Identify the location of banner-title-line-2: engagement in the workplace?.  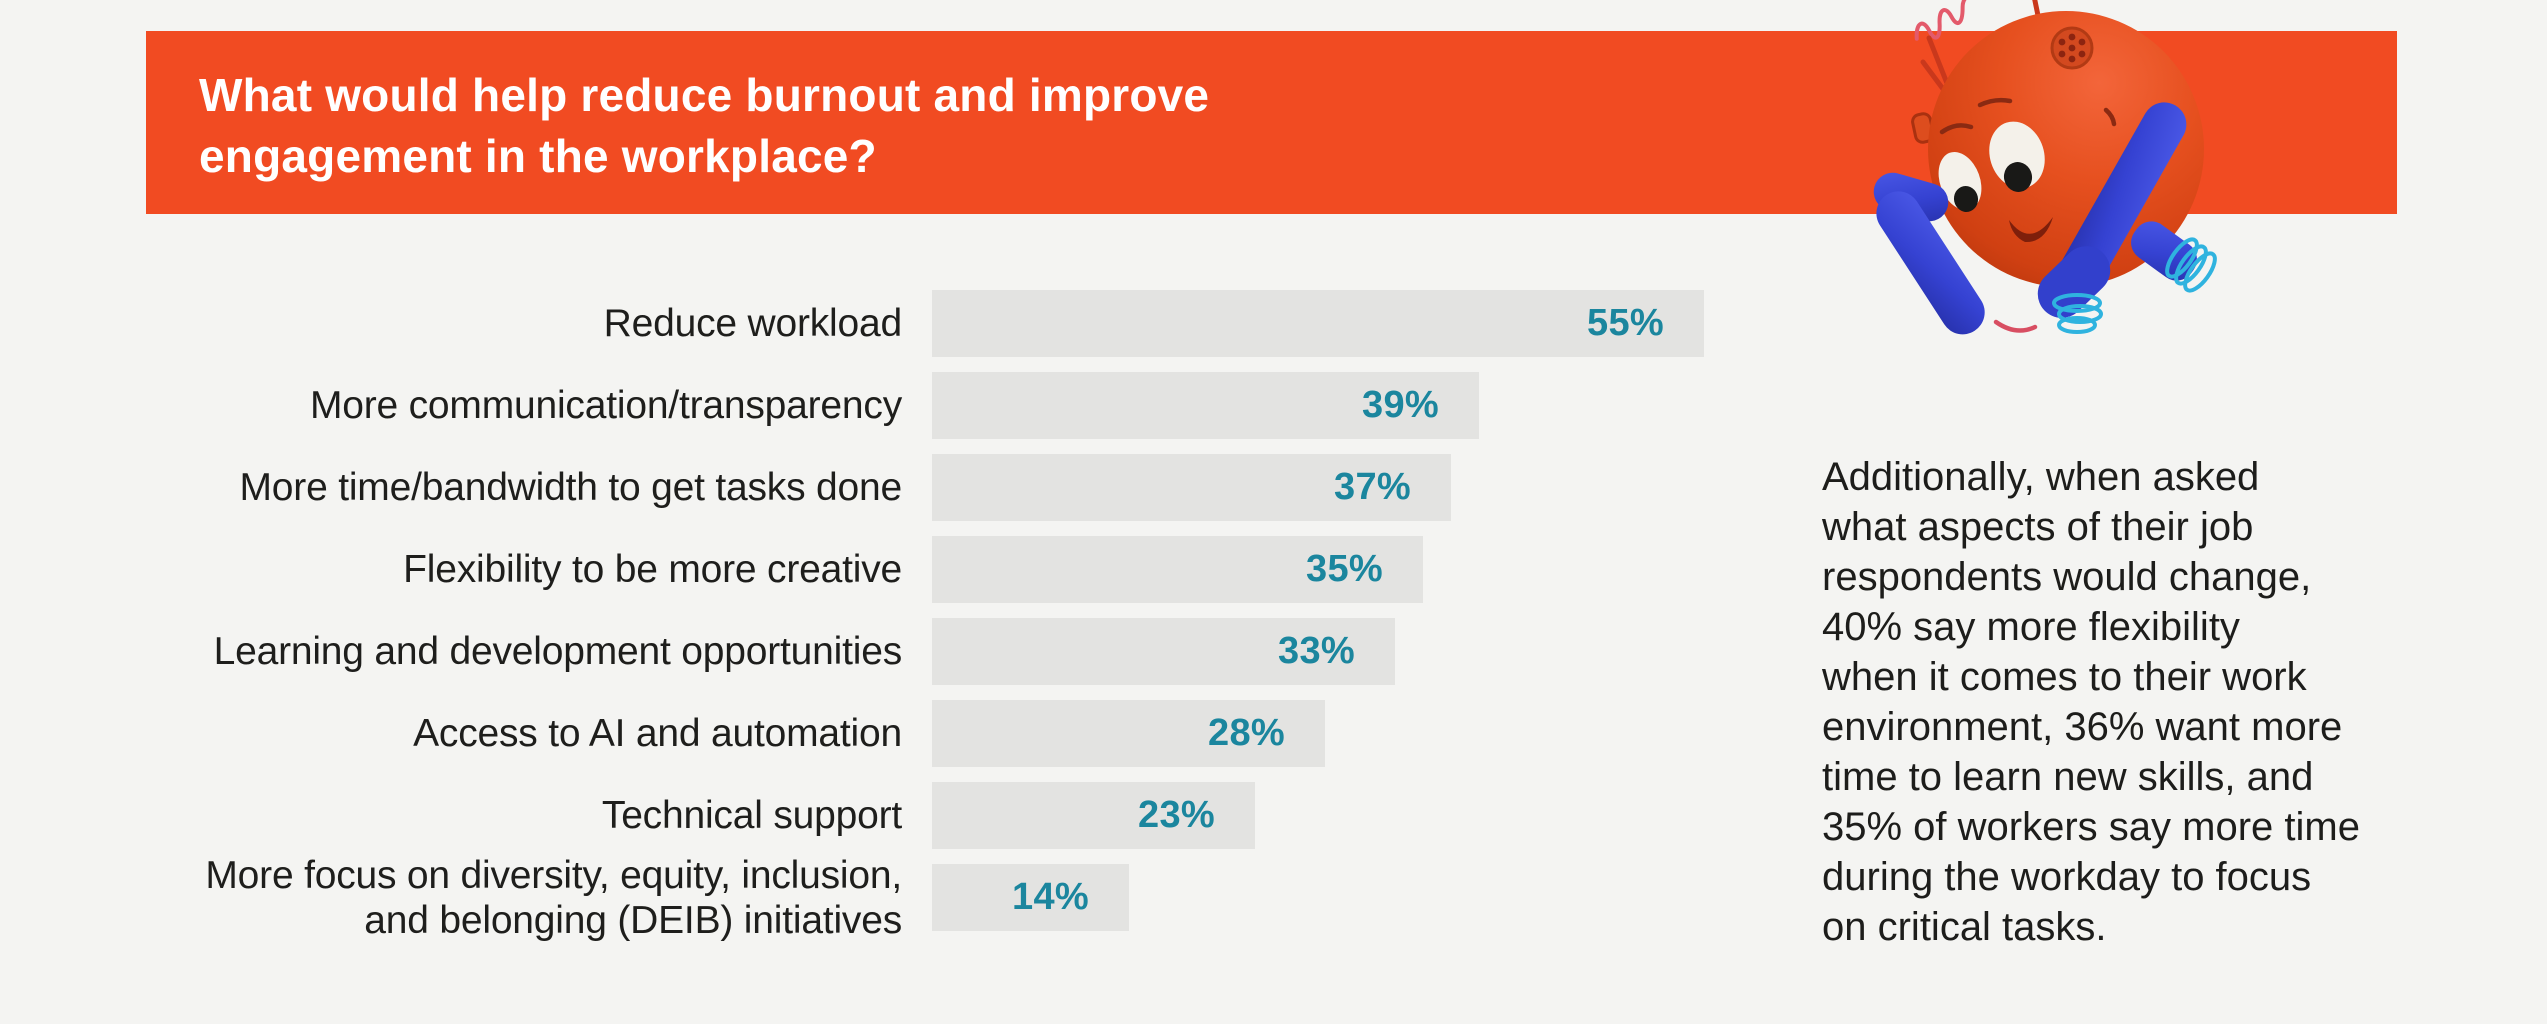
(538, 156).